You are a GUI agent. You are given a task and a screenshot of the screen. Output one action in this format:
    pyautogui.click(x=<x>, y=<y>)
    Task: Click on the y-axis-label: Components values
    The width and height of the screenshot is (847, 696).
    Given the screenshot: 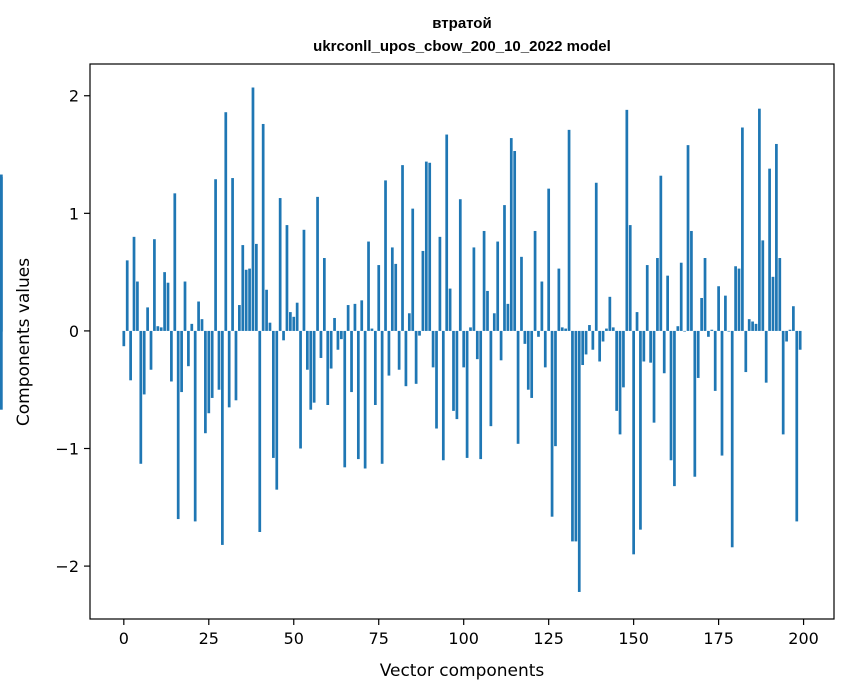 What is the action you would take?
    pyautogui.click(x=24, y=342)
    